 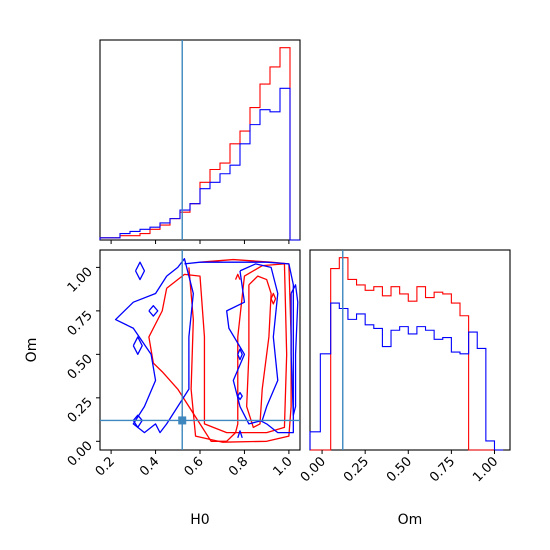 I want to click on om-histogram-x-tick-label-3: 0.50, so click(x=399, y=469).